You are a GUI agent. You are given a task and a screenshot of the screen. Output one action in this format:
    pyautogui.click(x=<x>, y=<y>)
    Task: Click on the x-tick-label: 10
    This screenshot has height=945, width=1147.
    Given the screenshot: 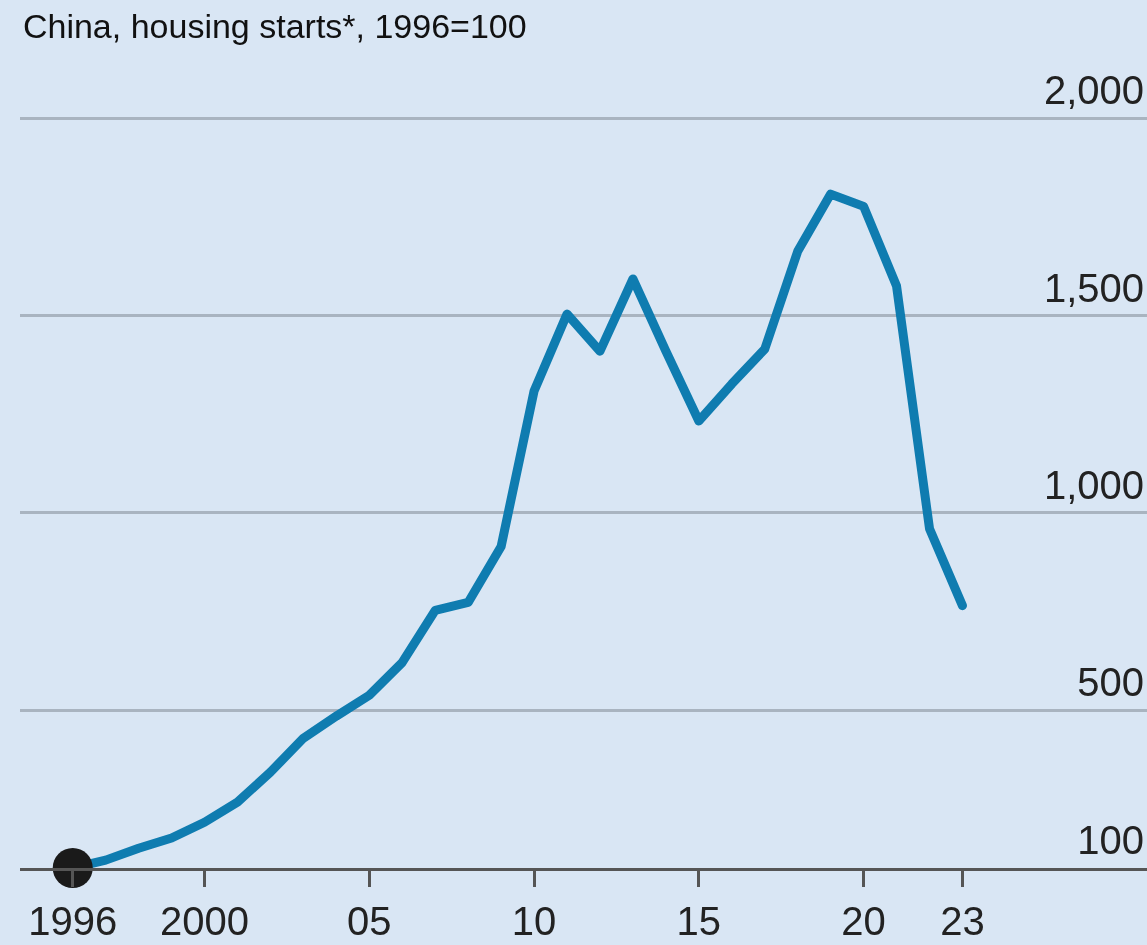 What is the action you would take?
    pyautogui.click(x=534, y=921)
    